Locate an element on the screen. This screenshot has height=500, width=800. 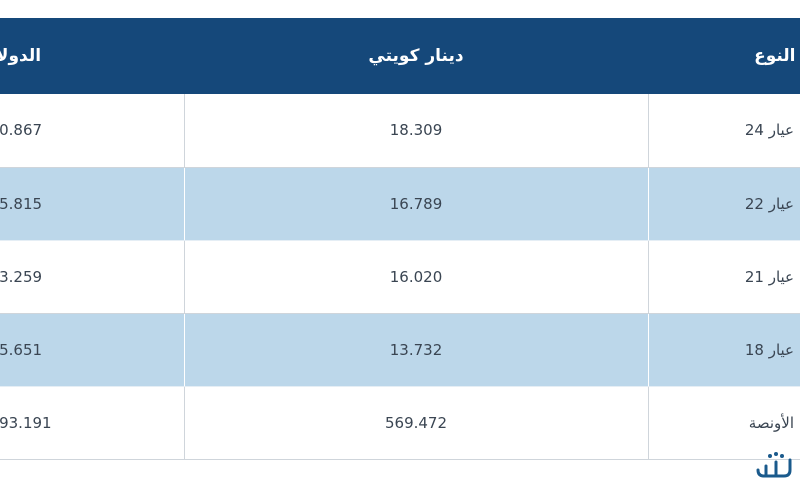
table-row: 560.867 18.309 عيار 24 is located at coordinates (400, 131).